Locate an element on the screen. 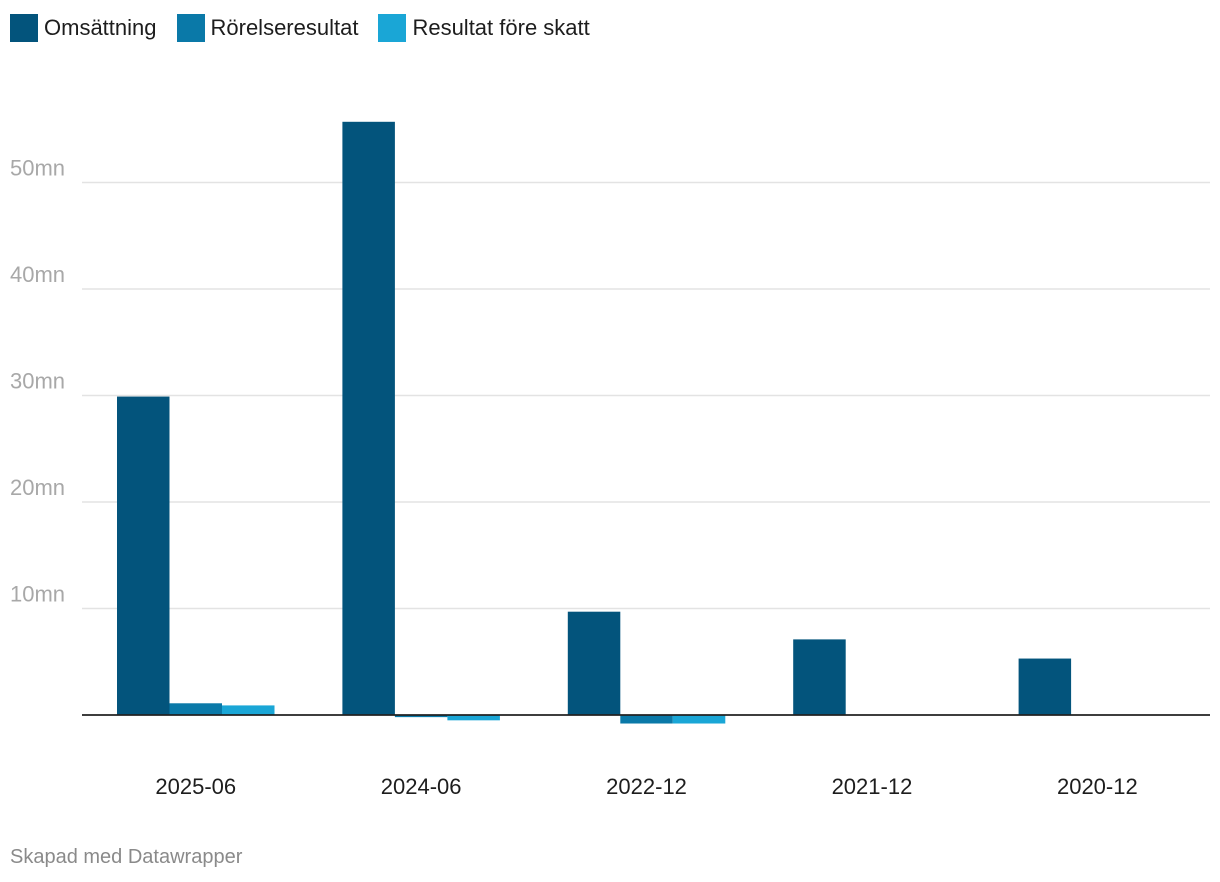 The width and height of the screenshot is (1220, 882). x-tick-label: 2021-12 is located at coordinates (872, 786).